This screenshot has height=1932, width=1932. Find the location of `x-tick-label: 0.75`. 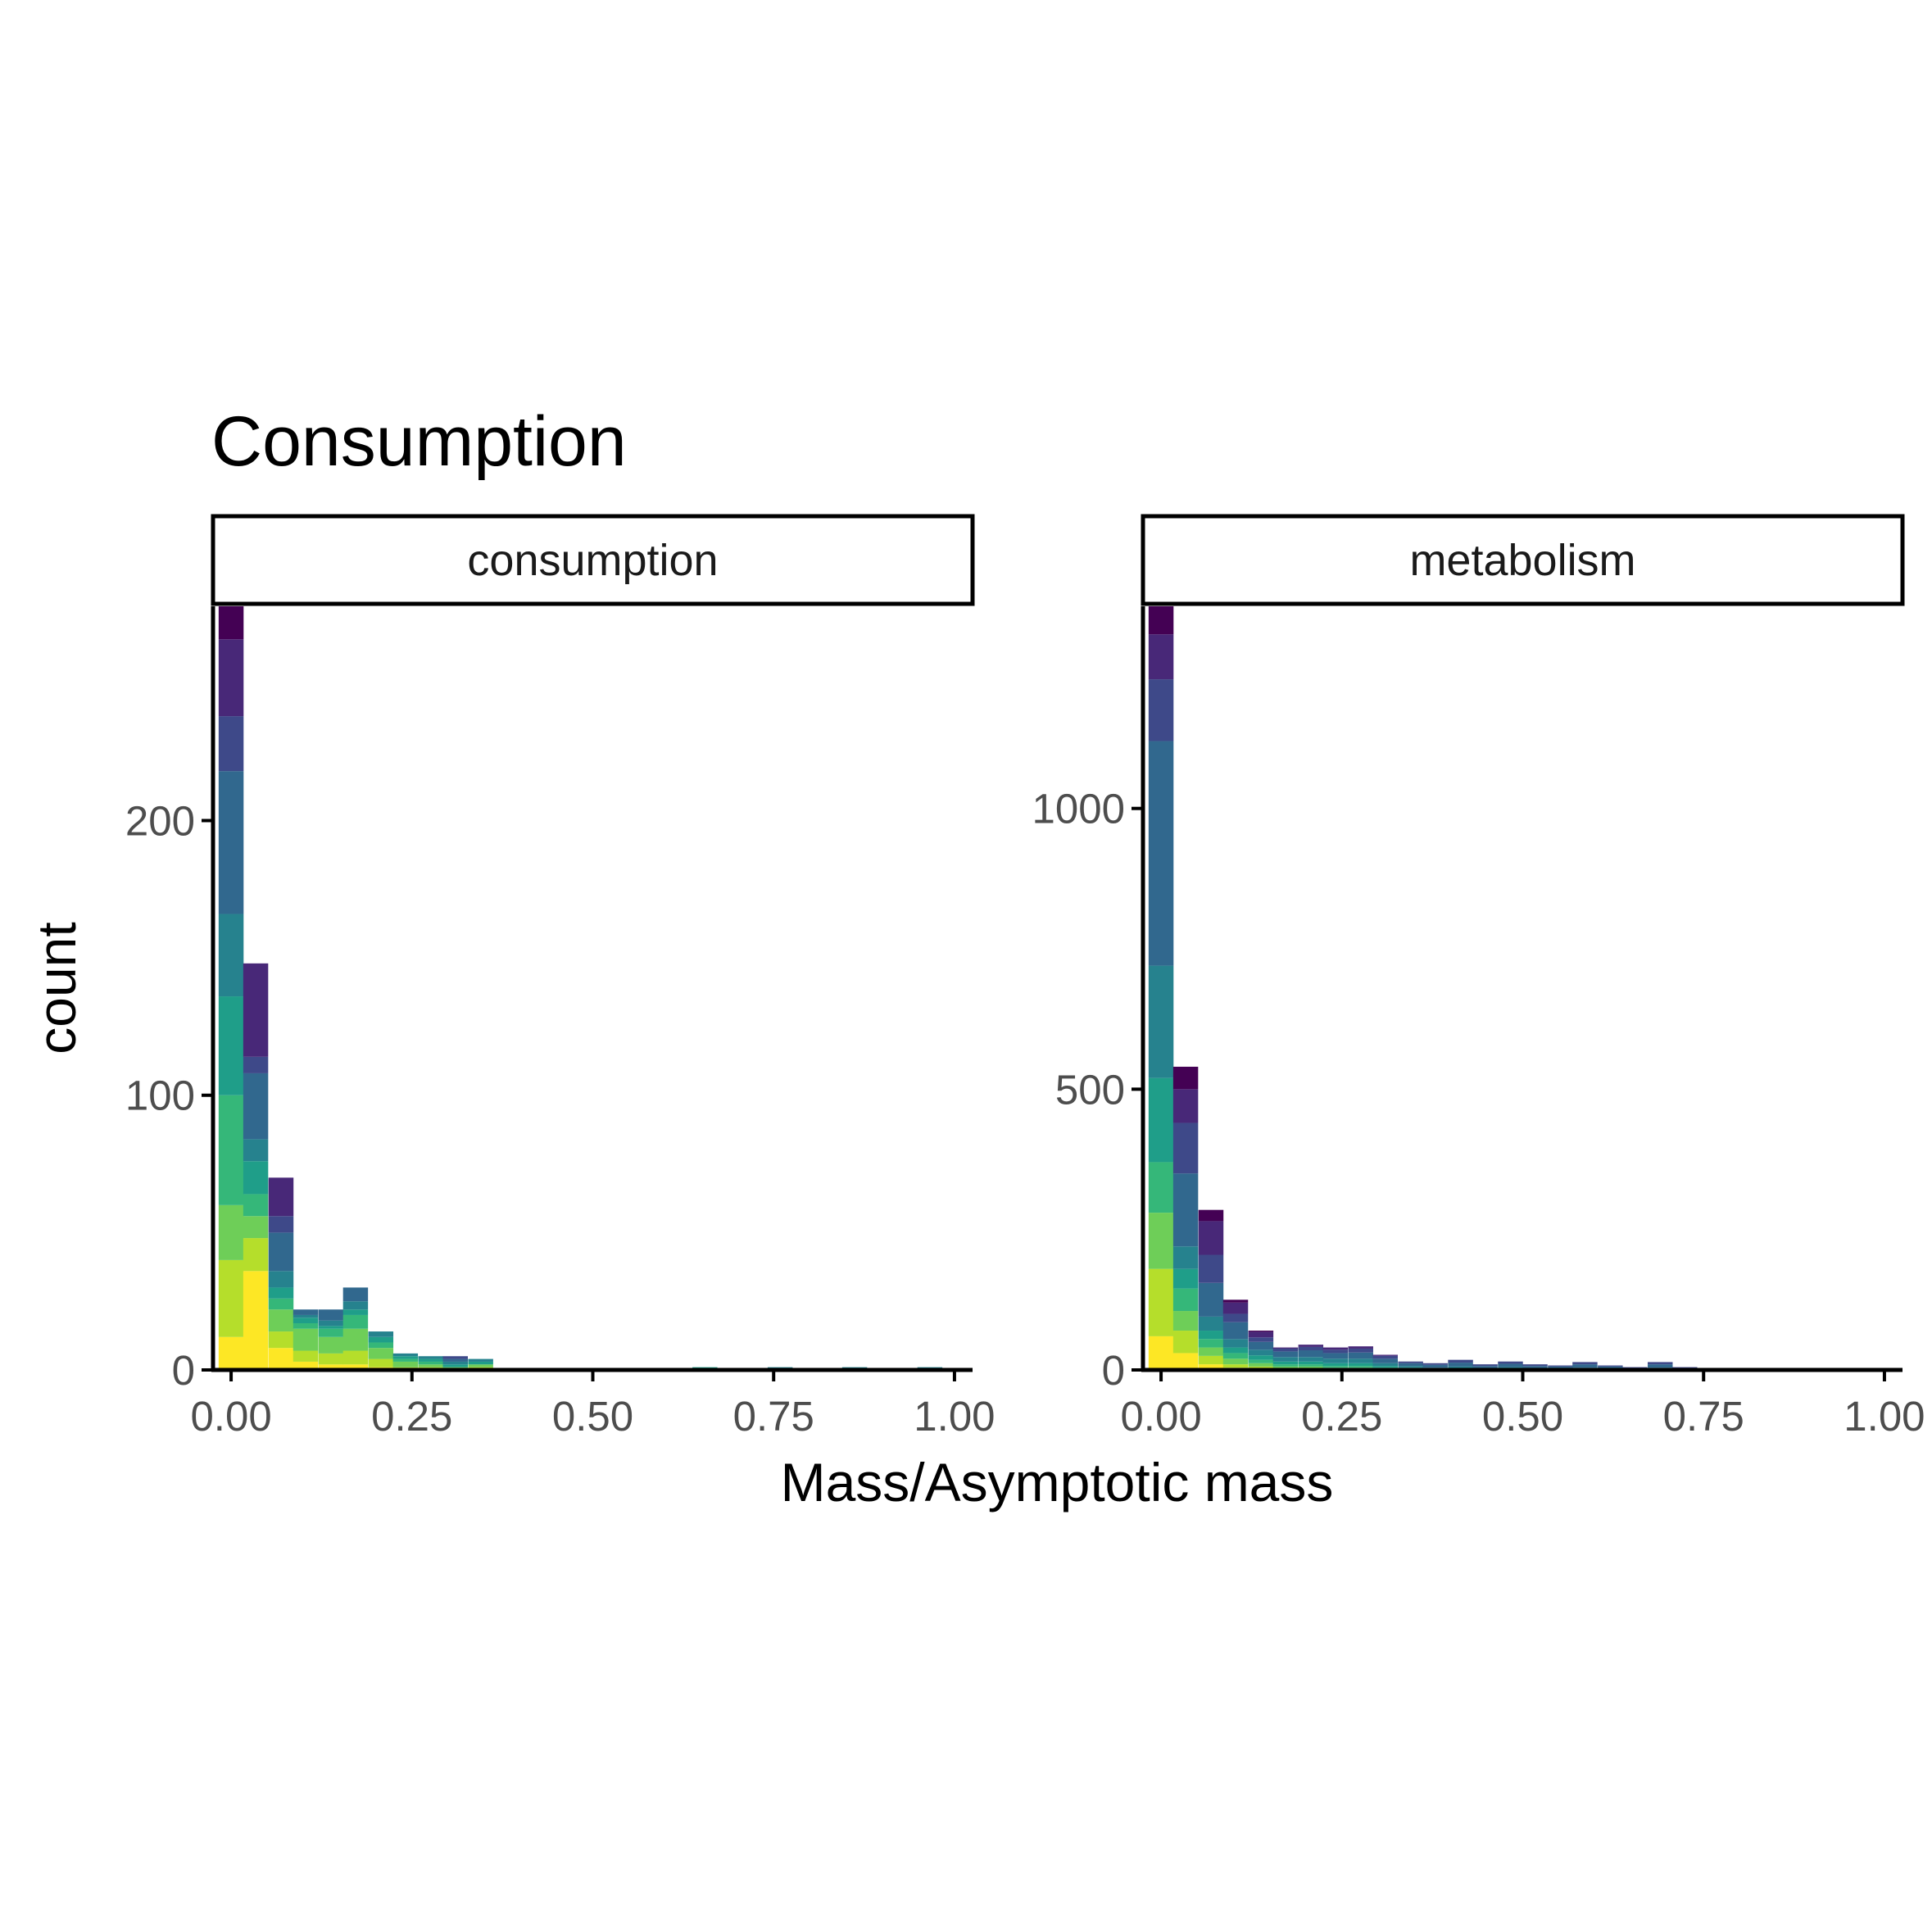

x-tick-label: 0.75 is located at coordinates (773, 1416).